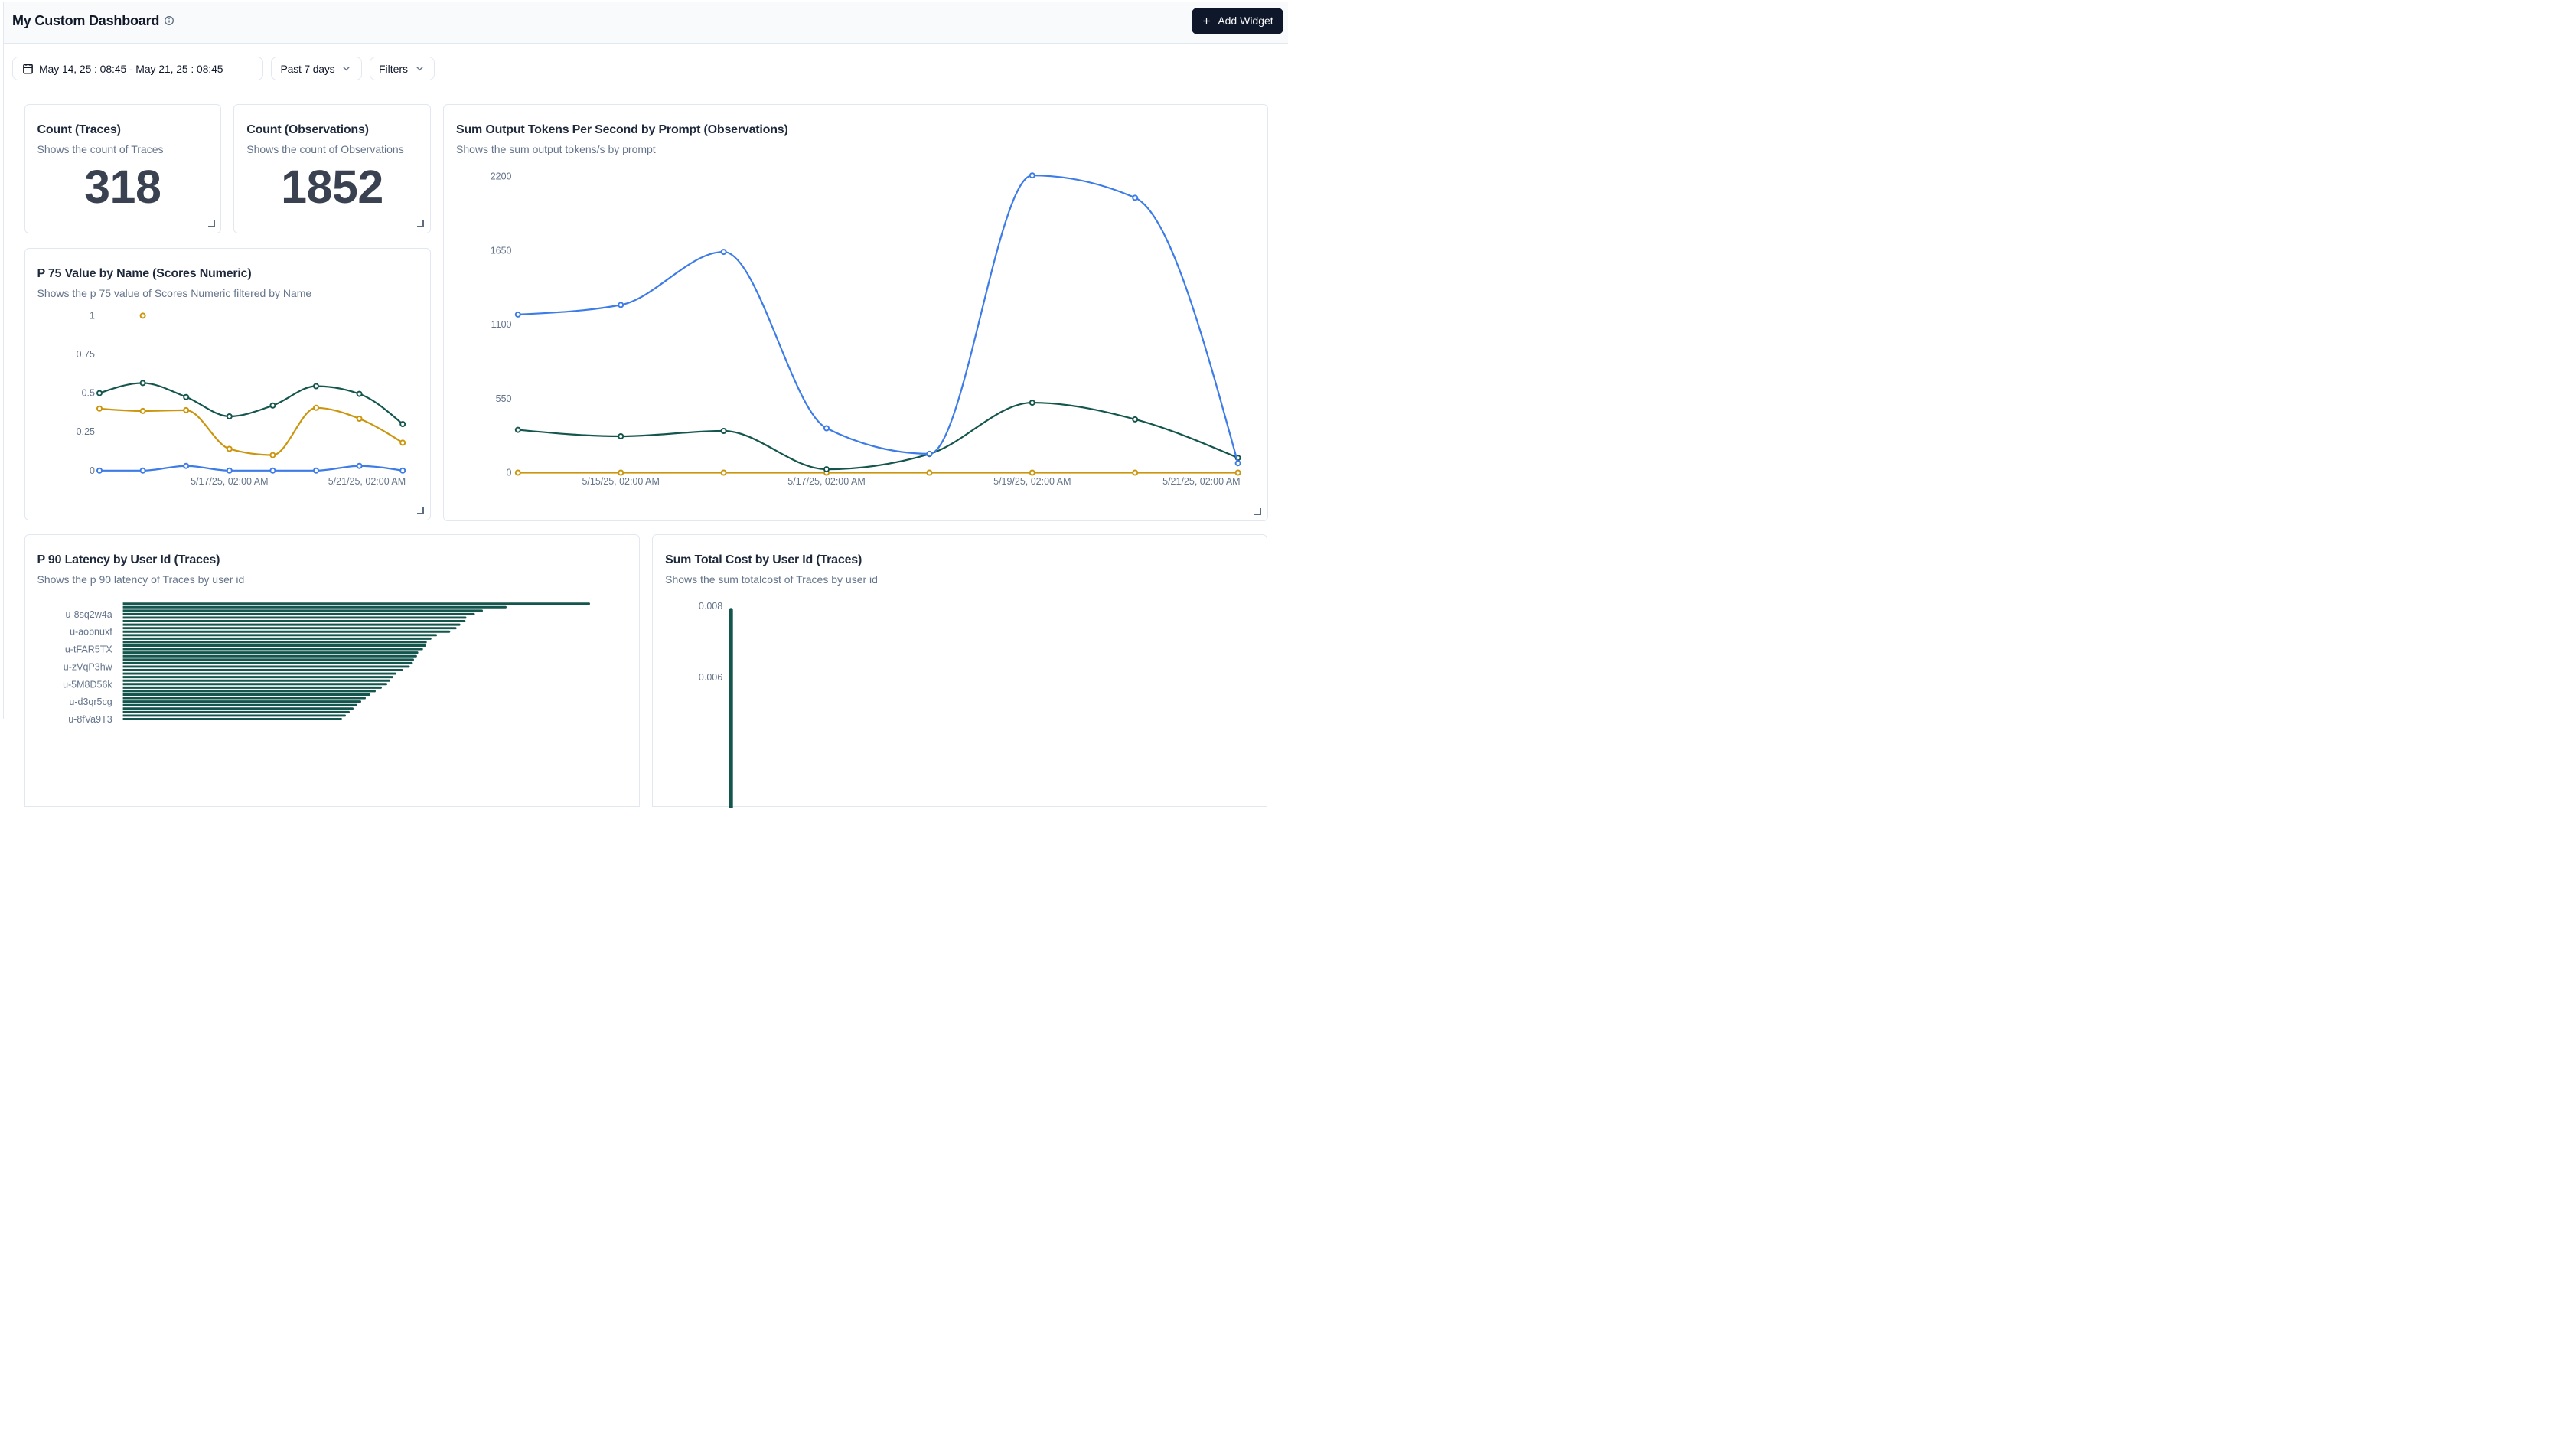 Image resolution: width=2576 pixels, height=1439 pixels. What do you see at coordinates (502, 324) in the screenshot?
I see `svg-text: 1100` at bounding box center [502, 324].